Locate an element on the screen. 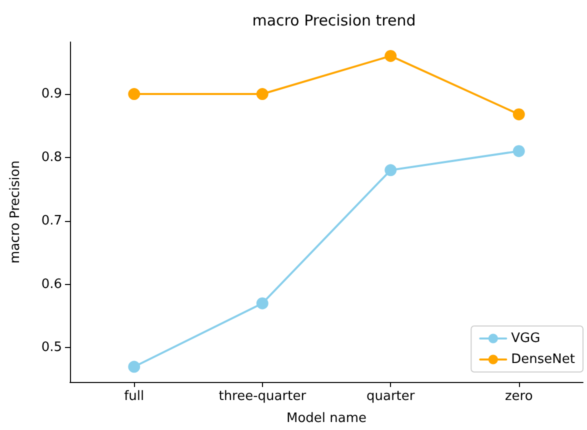 The height and width of the screenshot is (430, 587). y-axis-title: macro Precision is located at coordinates (15, 212).